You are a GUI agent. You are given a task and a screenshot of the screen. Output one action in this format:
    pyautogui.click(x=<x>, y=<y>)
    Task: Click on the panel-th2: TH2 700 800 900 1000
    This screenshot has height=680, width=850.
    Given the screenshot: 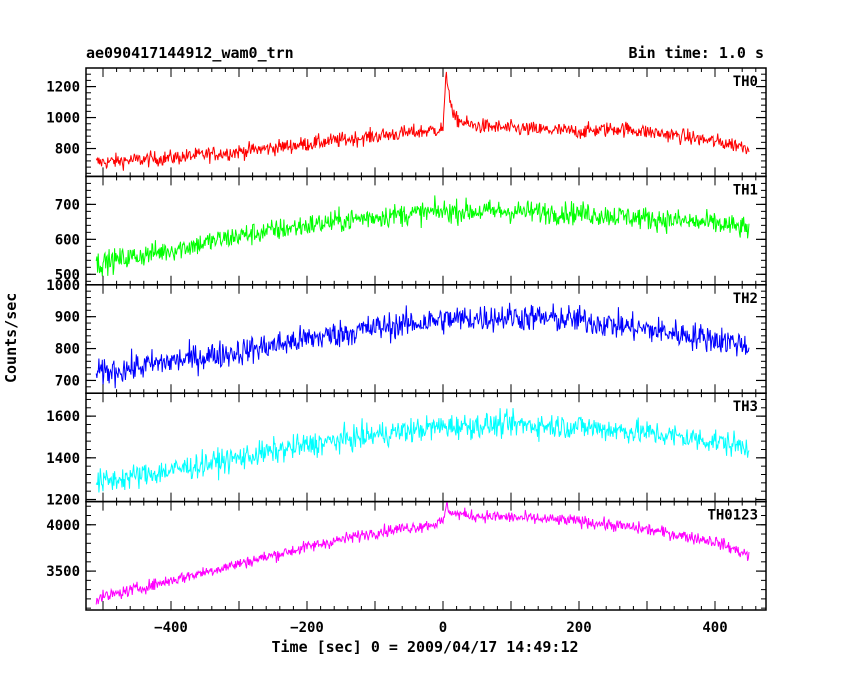 What is the action you would take?
    pyautogui.click(x=406, y=336)
    